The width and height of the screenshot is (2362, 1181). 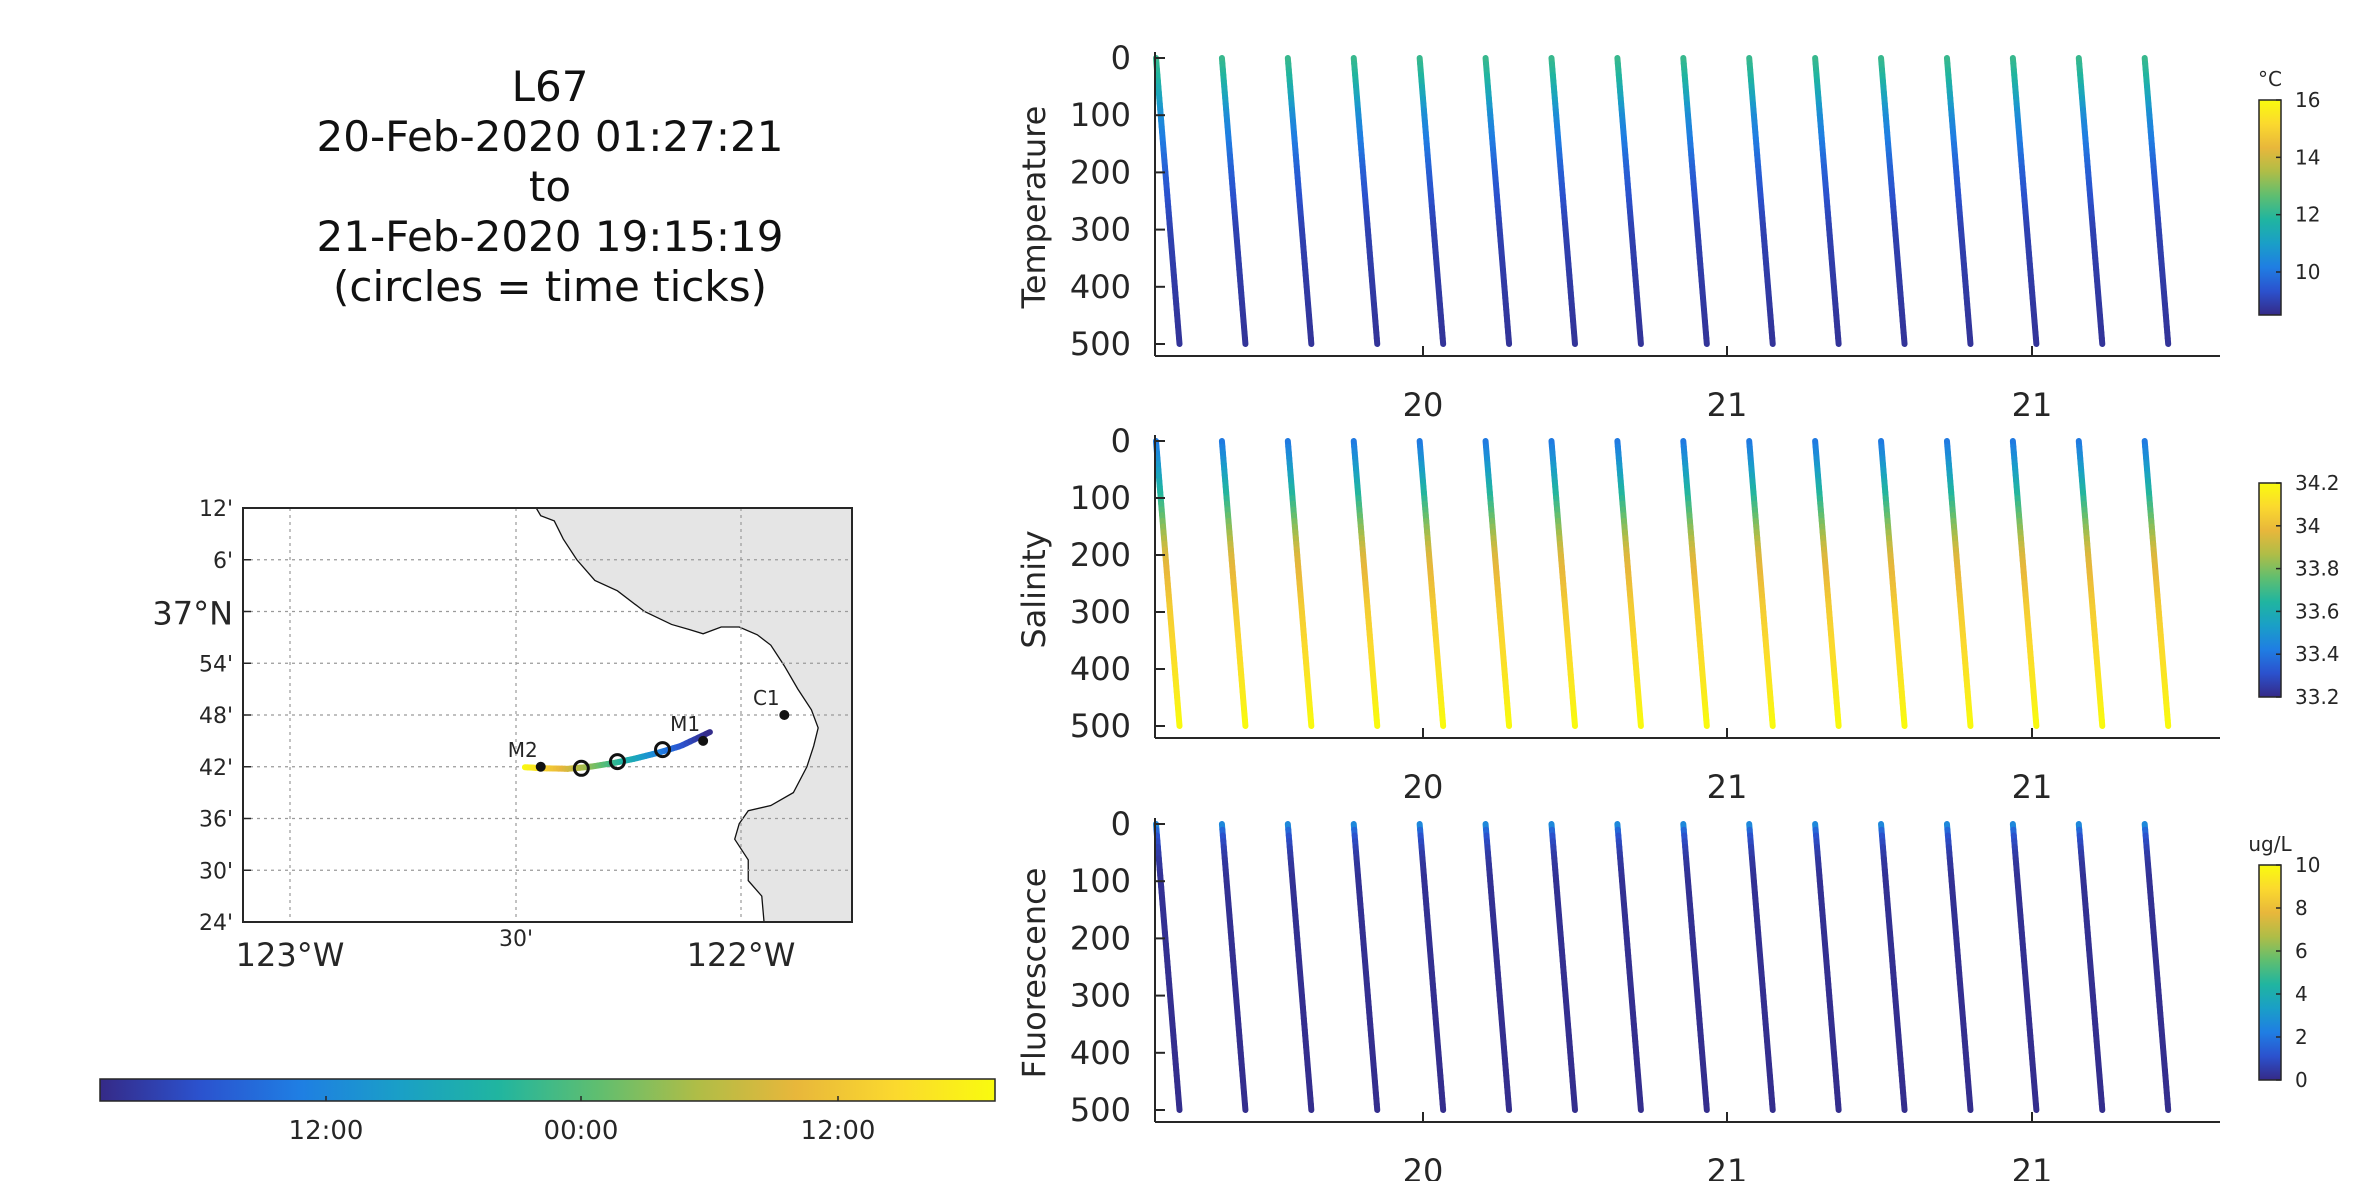 What do you see at coordinates (1121, 824) in the screenshot?
I see `y-tick-label: 0` at bounding box center [1121, 824].